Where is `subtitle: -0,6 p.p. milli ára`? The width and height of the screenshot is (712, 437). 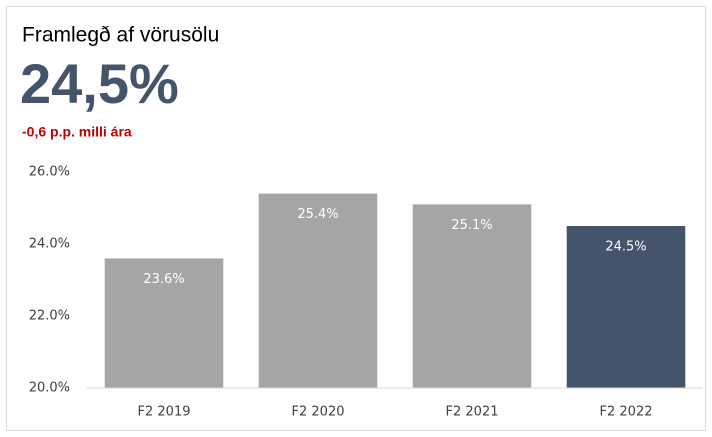 subtitle: -0,6 p.p. milli ára is located at coordinates (77, 132).